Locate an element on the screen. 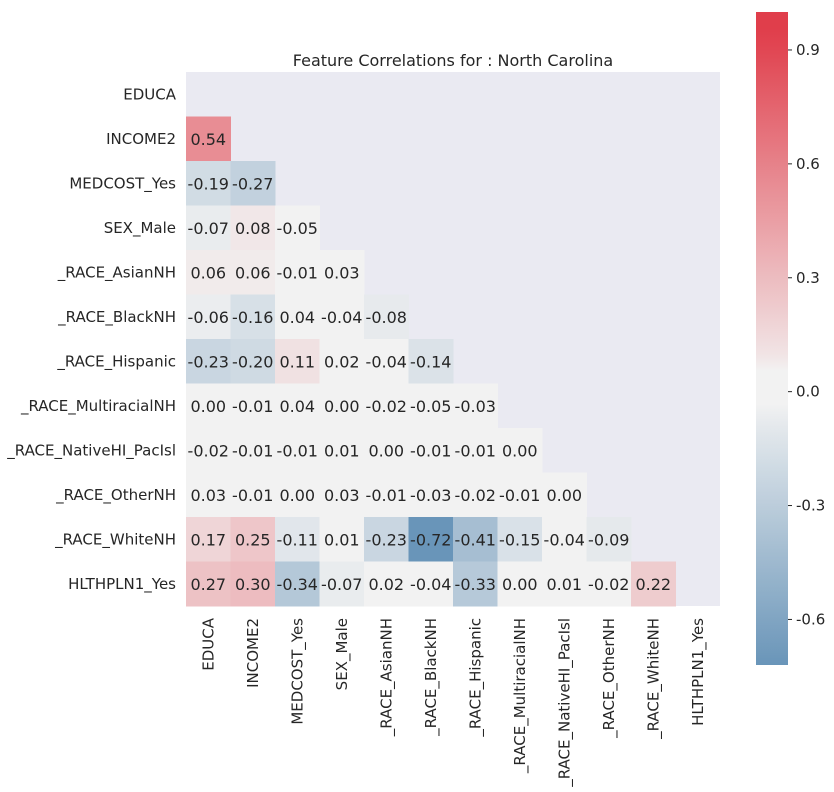 The height and width of the screenshot is (792, 834). cell-value-label: 0.22 is located at coordinates (653, 584).